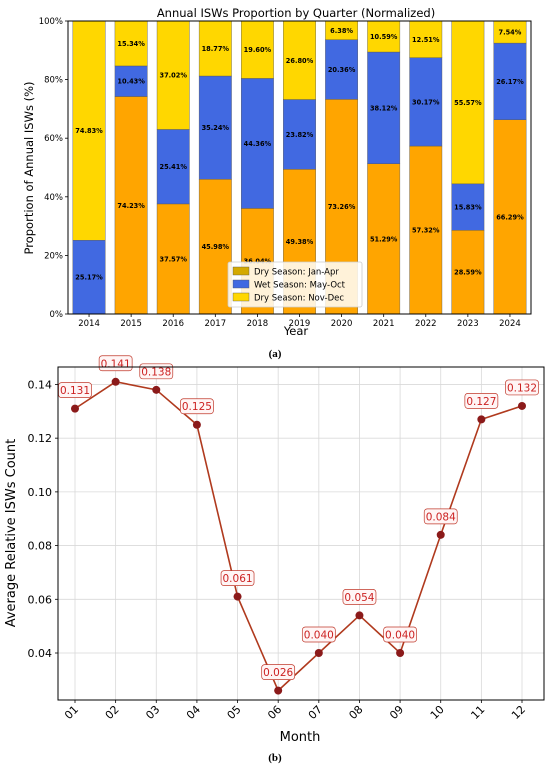  I want to click on chart-a-data-label: 74.23%, so click(131, 206).